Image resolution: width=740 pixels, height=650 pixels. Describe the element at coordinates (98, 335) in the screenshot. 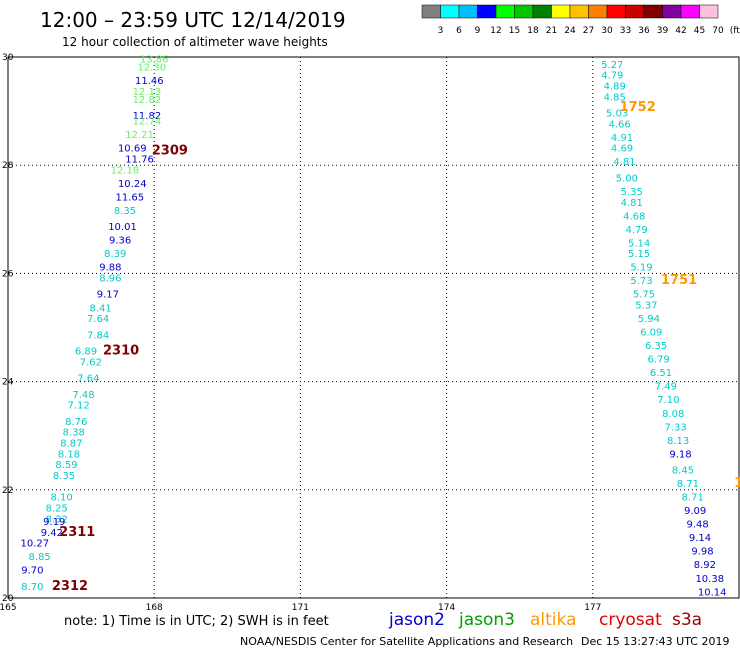

I see `wave-height-point: 7.84` at that location.